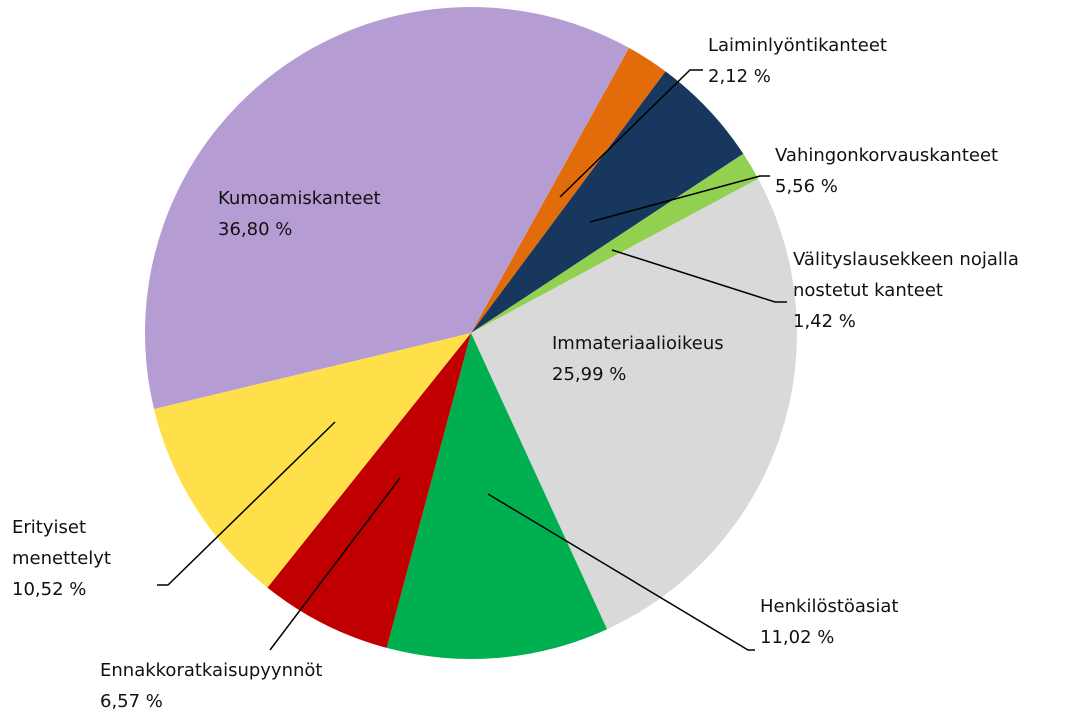 This screenshot has height=713, width=1073. Describe the element at coordinates (829, 606) in the screenshot. I see `label-name: Henkilöstöasiat` at that location.